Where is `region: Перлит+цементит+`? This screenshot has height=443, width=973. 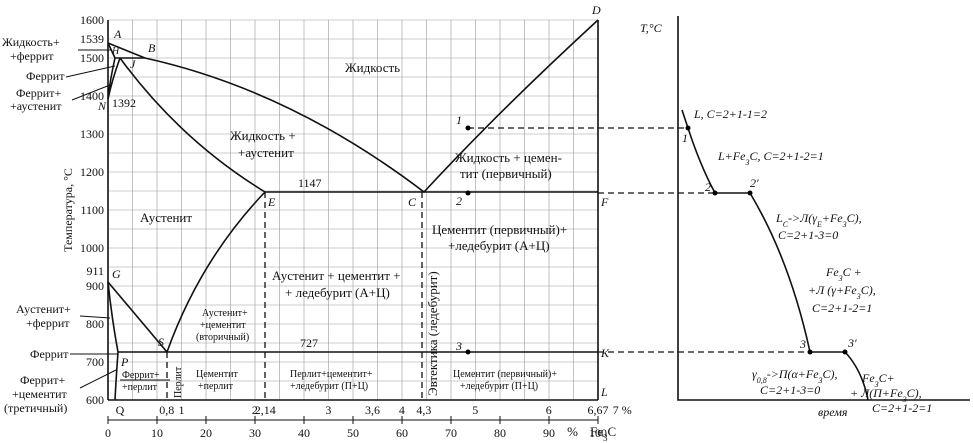
region: Перлит+цементит+ is located at coordinates (331, 374).